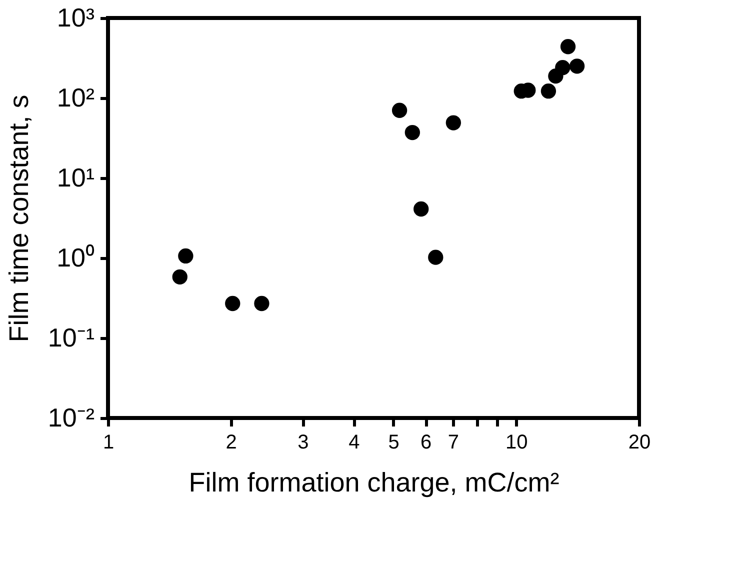 The image size is (738, 567). Describe the element at coordinates (231, 443) in the screenshot. I see `x-tick-label: 2` at that location.